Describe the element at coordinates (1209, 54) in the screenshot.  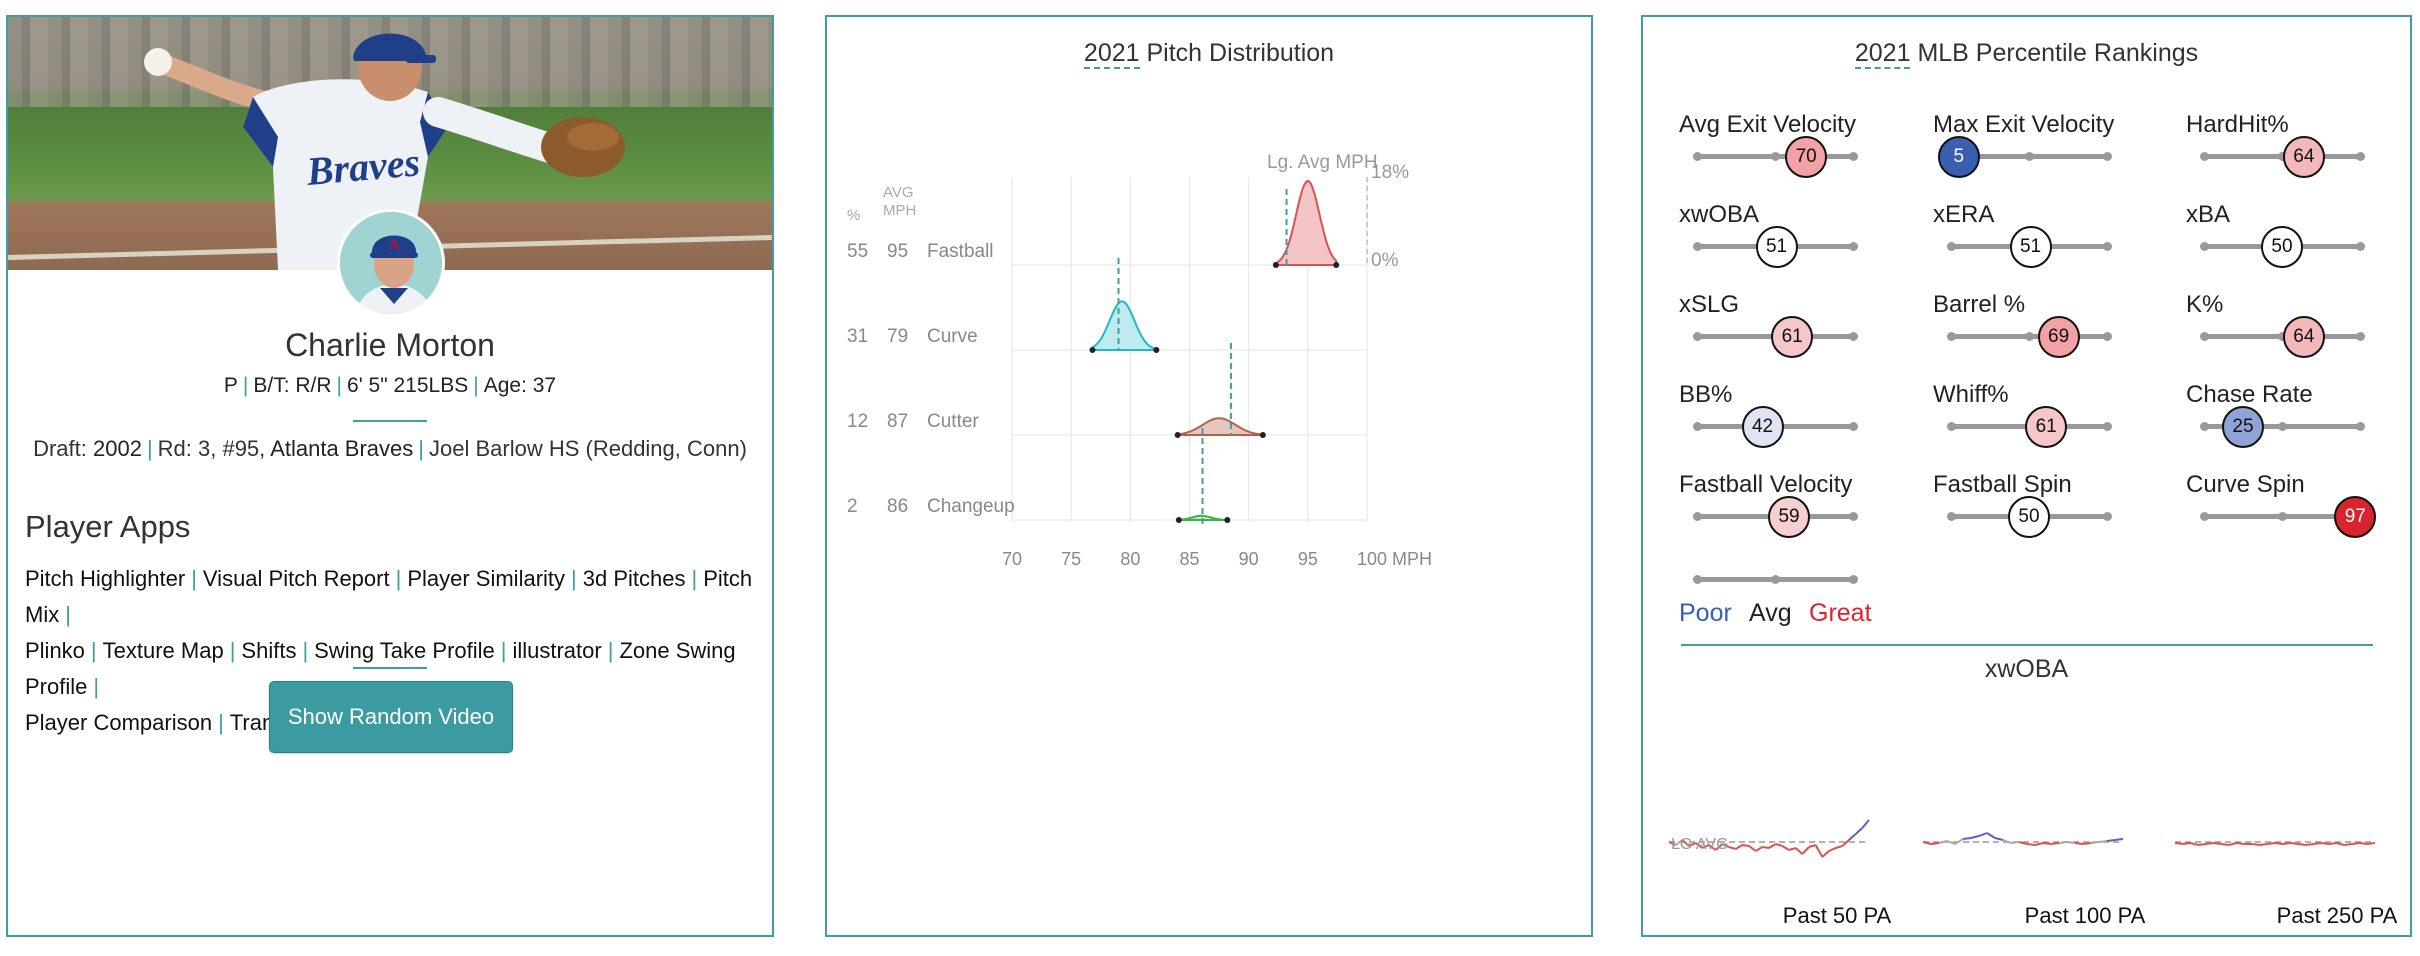
I see `pitch-distribution-title: 2021 Pitch Distribution` at that location.